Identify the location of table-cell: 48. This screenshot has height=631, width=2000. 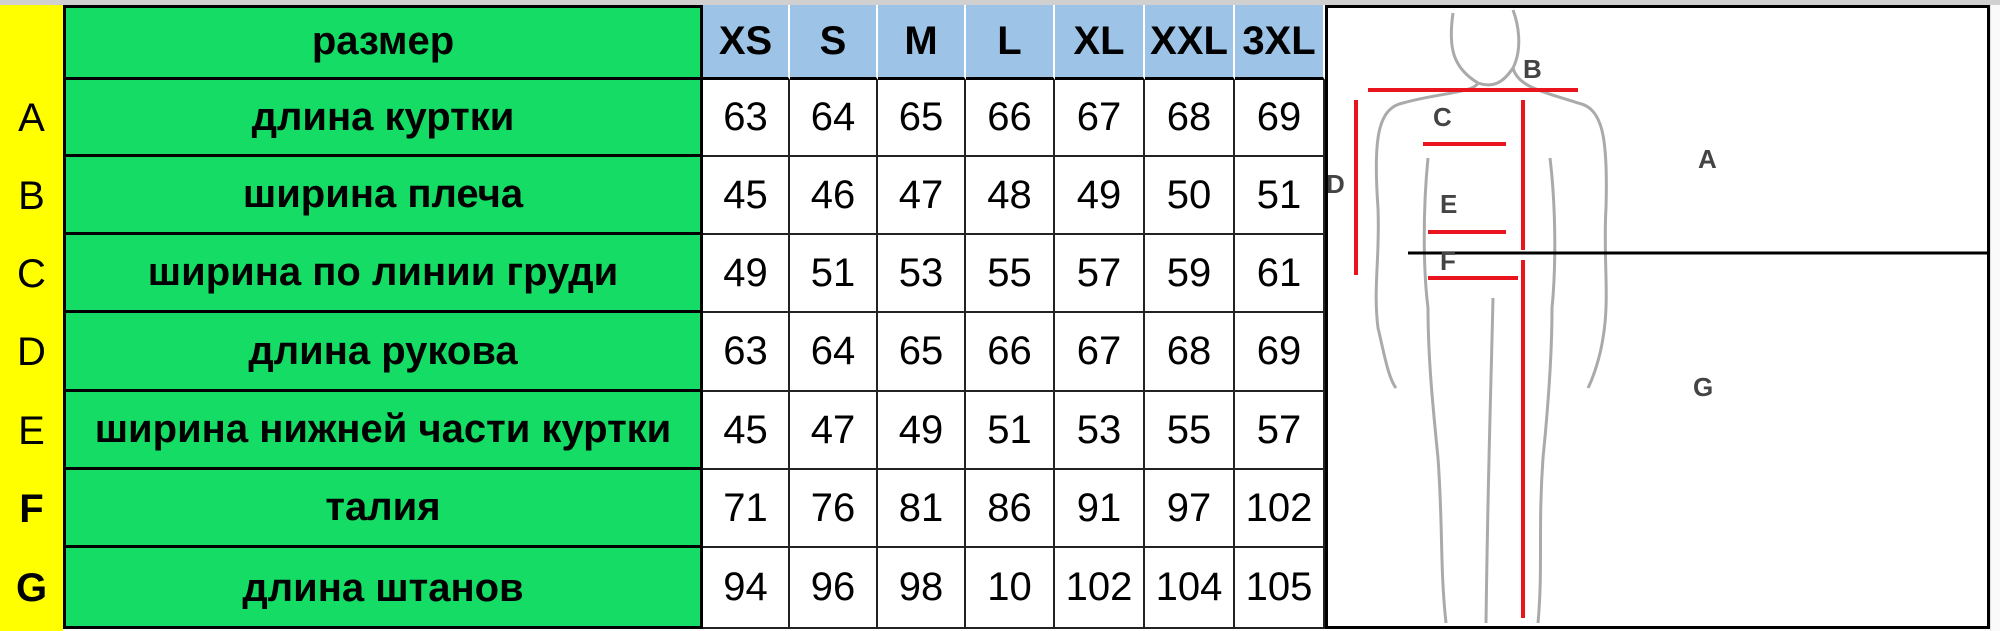
(1010, 196).